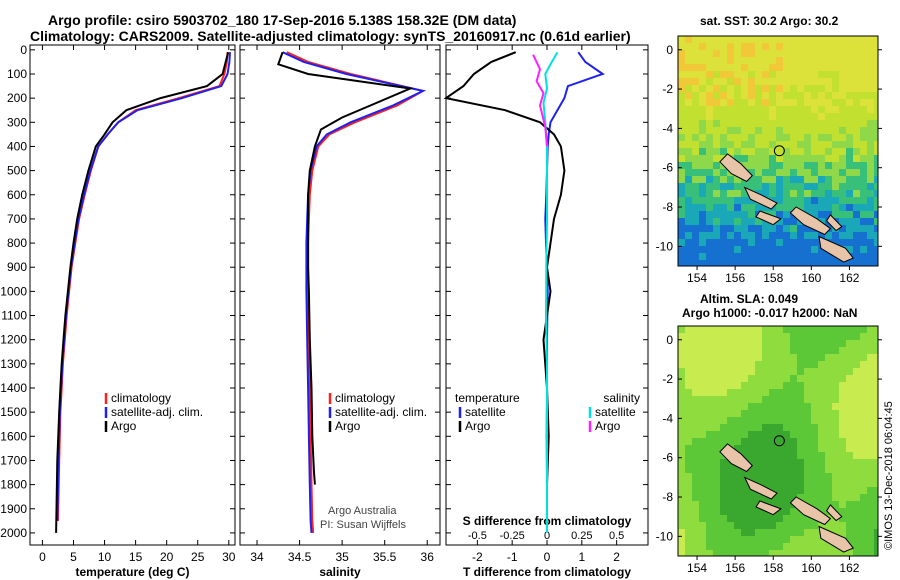 Image resolution: width=900 pixels, height=580 pixels. I want to click on legend-diff-t-label: Argo, so click(478, 426).